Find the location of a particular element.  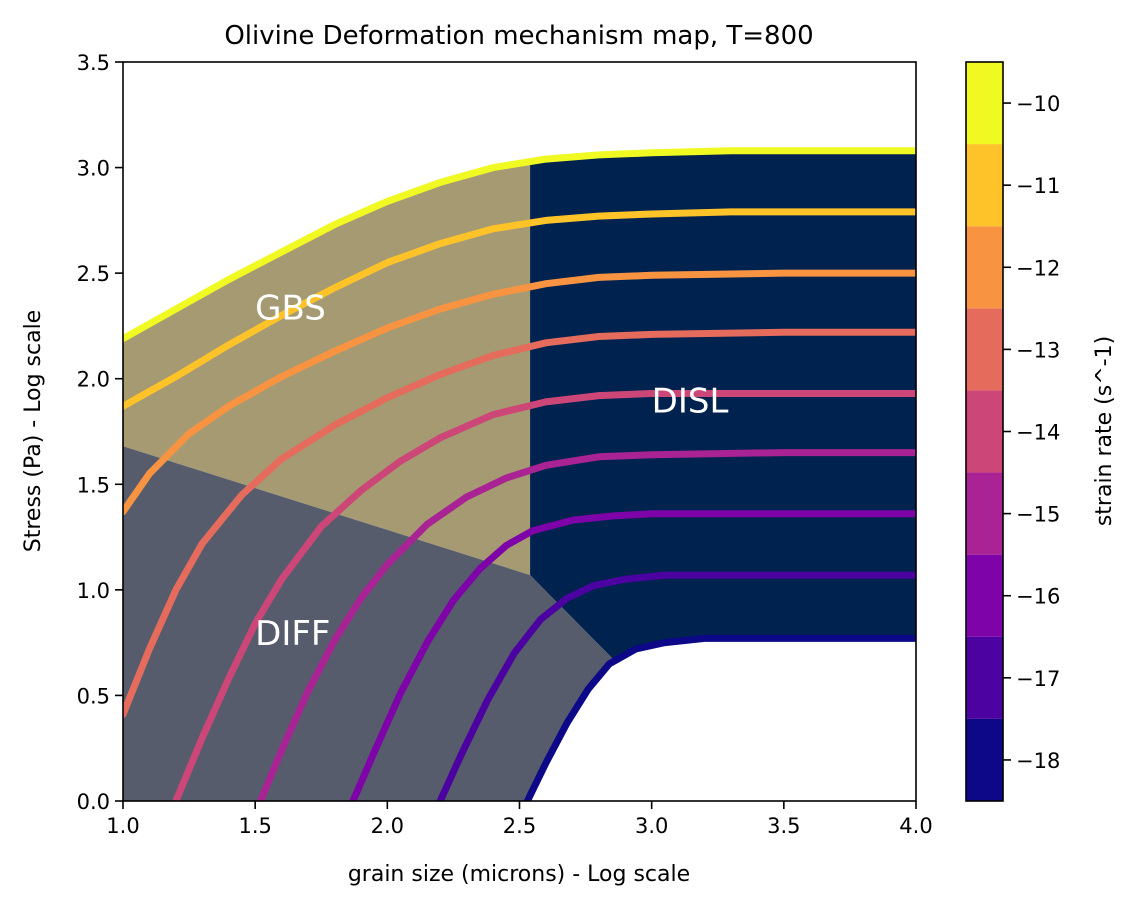

y-tick-label: 3.0 is located at coordinates (93, 169).